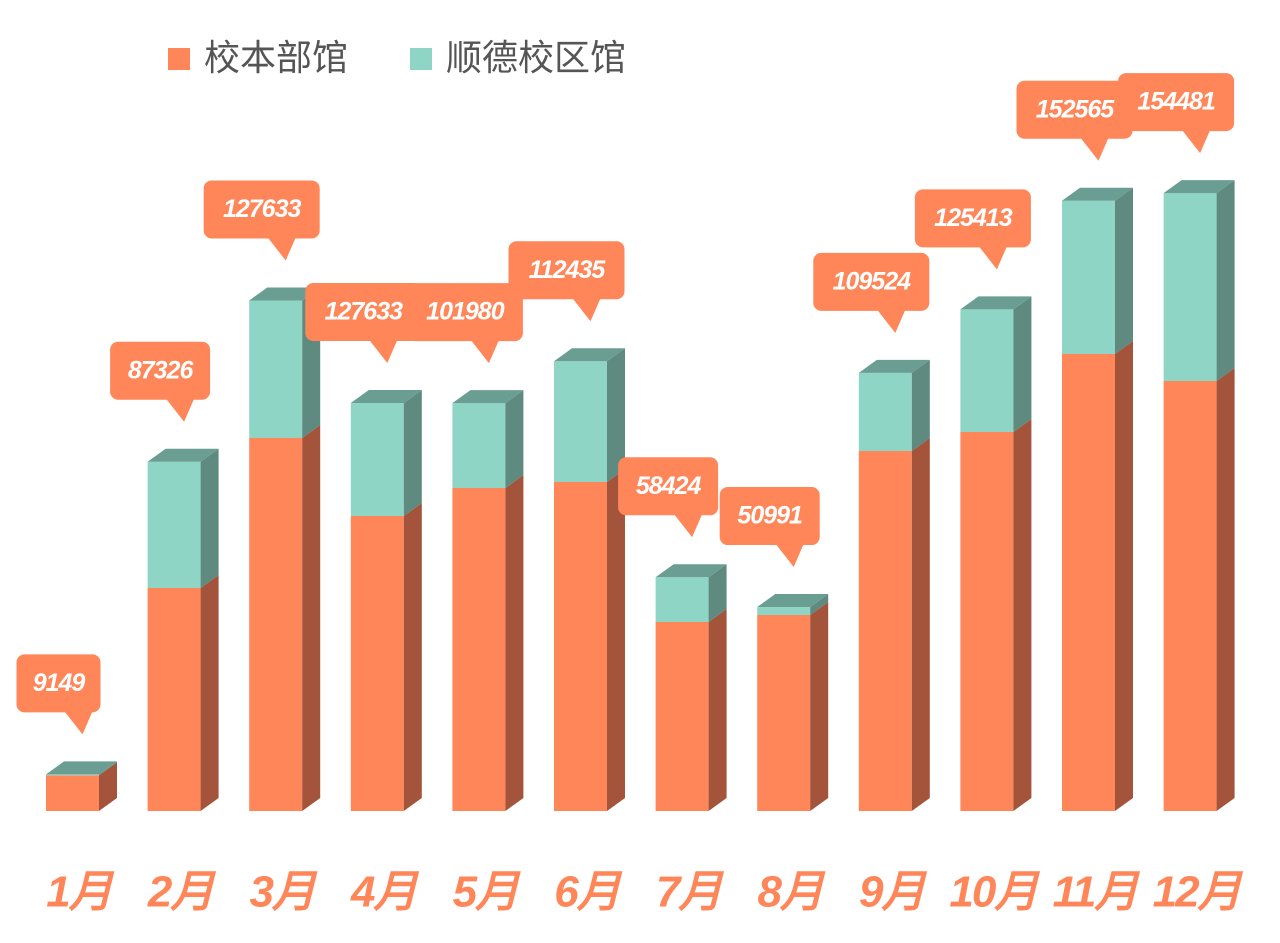  What do you see at coordinates (487, 892) in the screenshot?
I see `x-tick-label: 5月` at bounding box center [487, 892].